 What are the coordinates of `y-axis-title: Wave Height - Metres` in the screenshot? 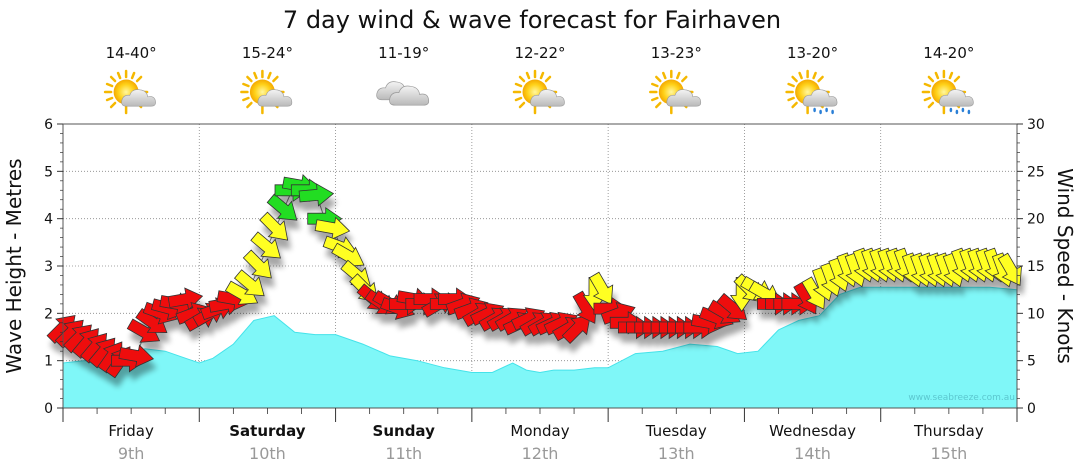 It's located at (14, 265).